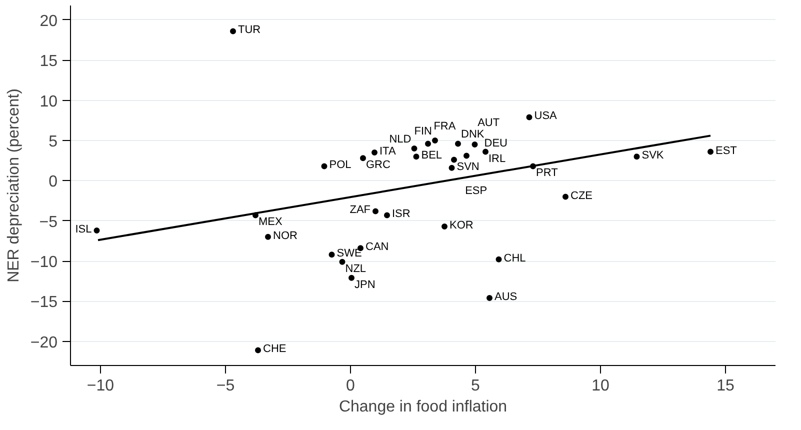  What do you see at coordinates (100, 386) in the screenshot?
I see `x-tick-label: −10` at bounding box center [100, 386].